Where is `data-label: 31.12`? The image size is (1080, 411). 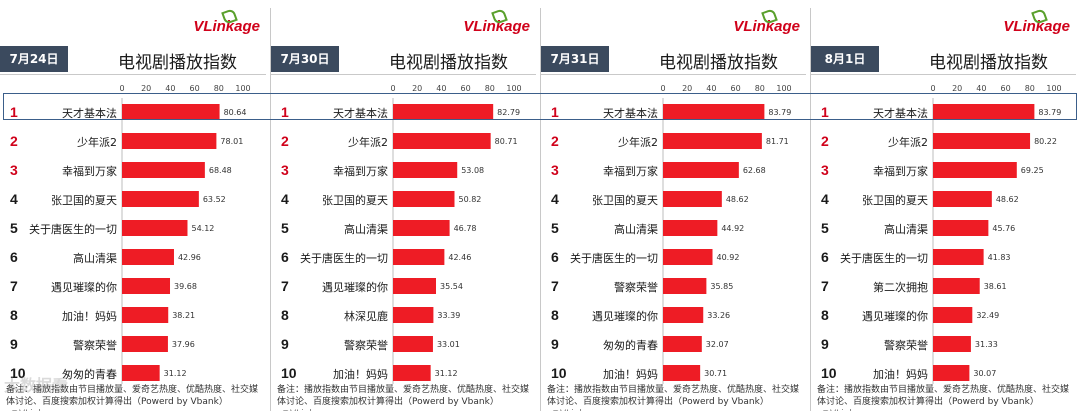 data-label: 31.12 is located at coordinates (446, 373).